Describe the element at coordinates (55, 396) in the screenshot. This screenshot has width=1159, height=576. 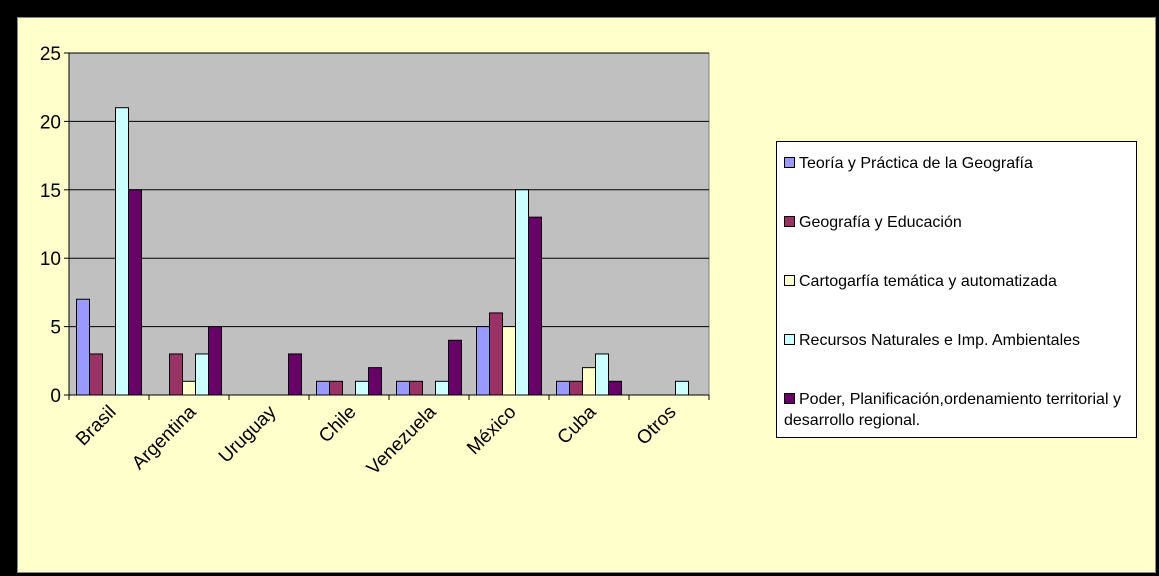
I see `y-tick-label: 0` at that location.